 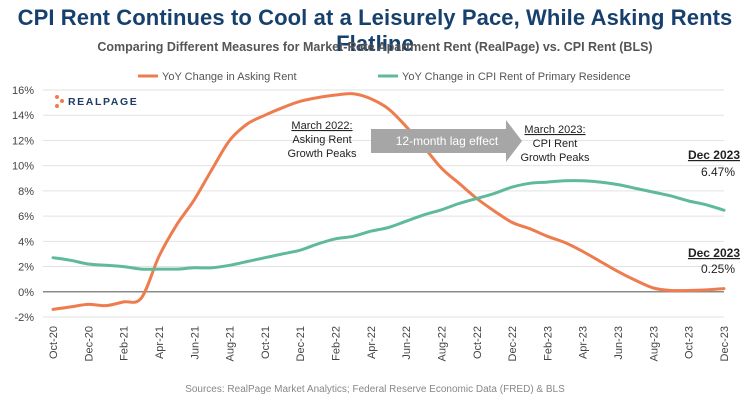 I want to click on legend-asking-label: YoY Change in Asking Rent, so click(x=229, y=77).